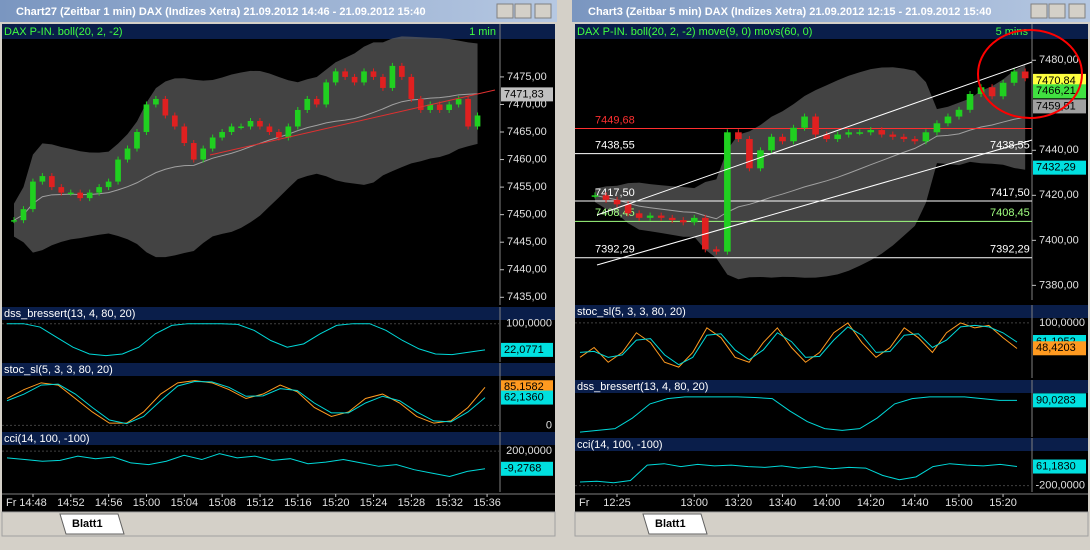 This screenshot has height=550, width=1090. I want to click on chart-header, so click(831, 31).